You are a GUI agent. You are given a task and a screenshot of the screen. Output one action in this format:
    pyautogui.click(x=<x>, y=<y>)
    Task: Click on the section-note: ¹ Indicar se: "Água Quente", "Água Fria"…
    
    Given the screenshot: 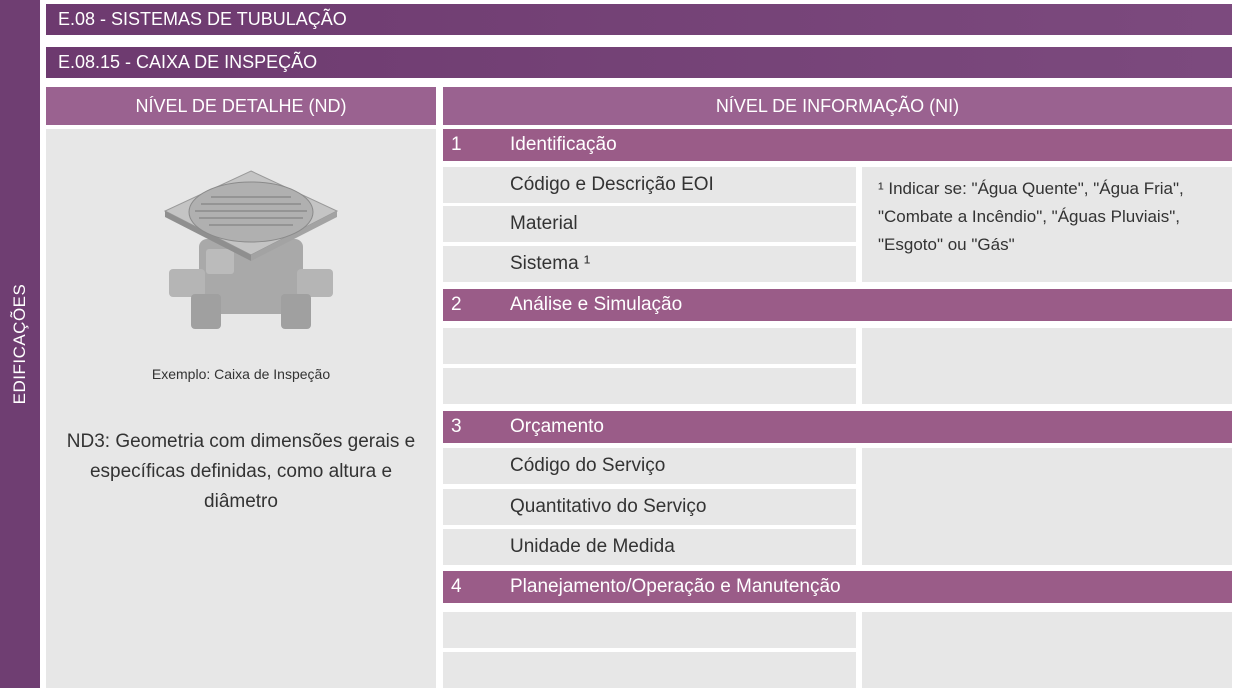 What is the action you would take?
    pyautogui.click(x=1047, y=224)
    